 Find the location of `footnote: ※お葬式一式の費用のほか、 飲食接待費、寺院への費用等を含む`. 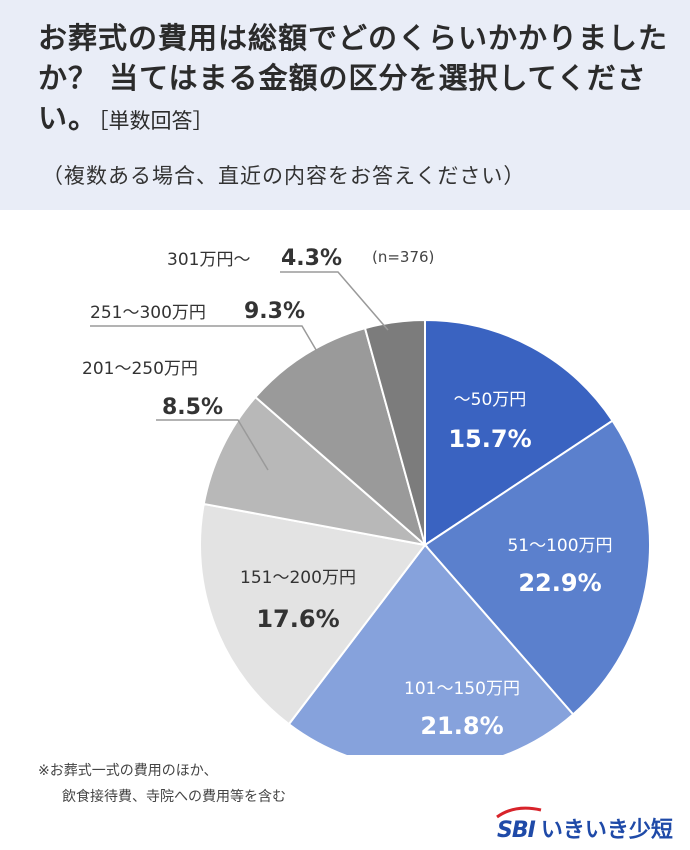

footnote: ※お葬式一式の費用のほか、 飲食接待費、寺院への費用等を含む is located at coordinates (162, 784).